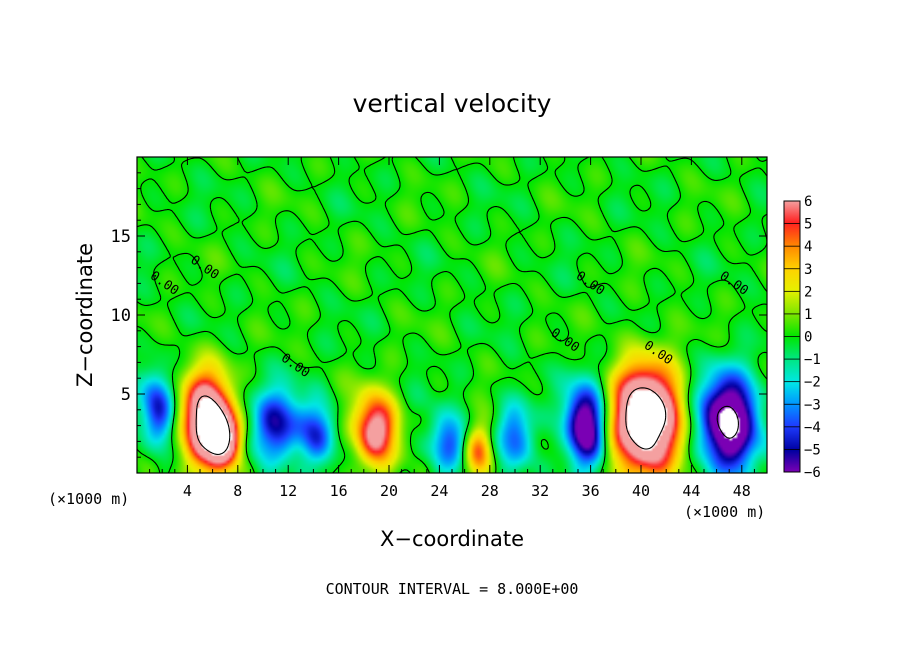 This screenshot has width=904, height=654. Describe the element at coordinates (641, 491) in the screenshot. I see `x-tick-label: 40` at that location.